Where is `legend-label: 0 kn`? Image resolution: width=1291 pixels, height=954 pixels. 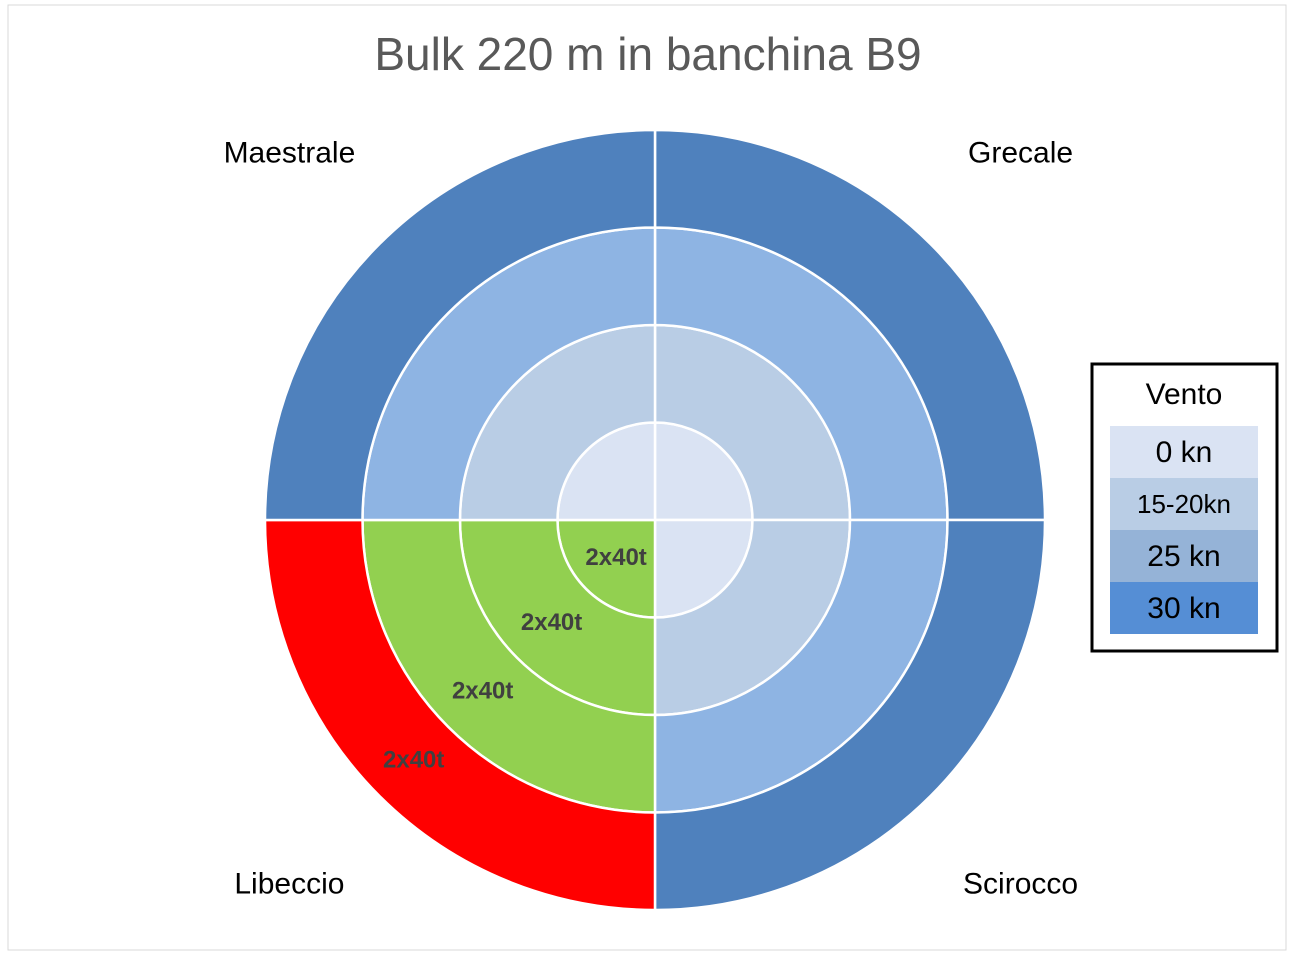 legend-label: 0 kn is located at coordinates (1184, 452).